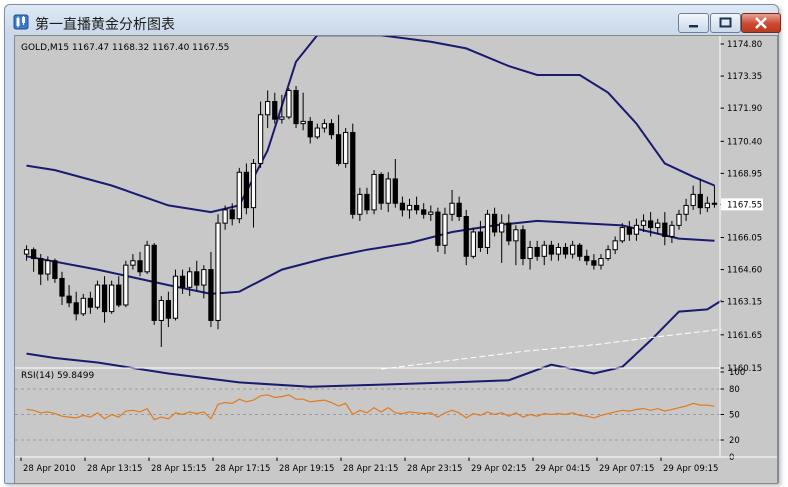  What do you see at coordinates (734, 416) in the screenshot?
I see `rsi-tick-label: 50` at bounding box center [734, 416].